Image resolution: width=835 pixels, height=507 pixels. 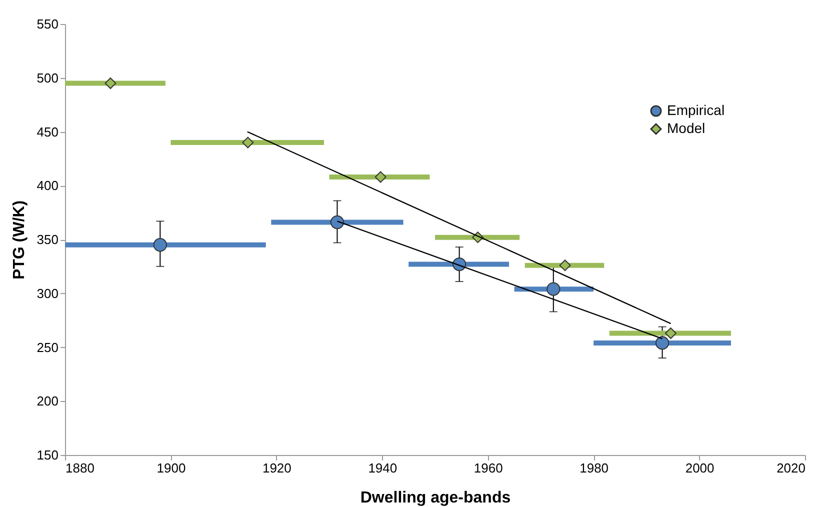 I want to click on y-tick-label: 350, so click(x=47, y=239).